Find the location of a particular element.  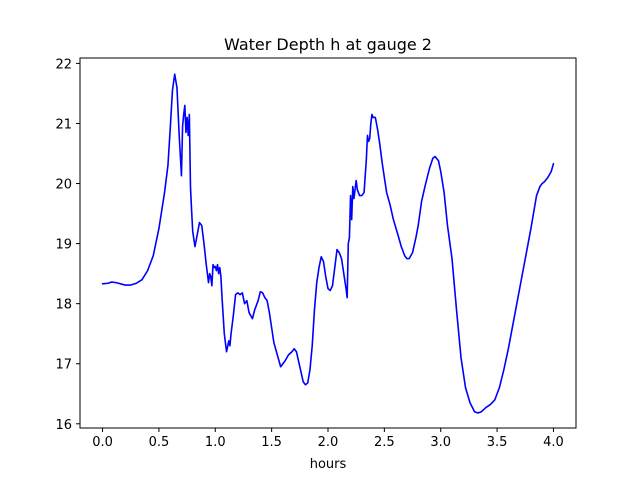

y-tick-label: 19 is located at coordinates (63, 245).